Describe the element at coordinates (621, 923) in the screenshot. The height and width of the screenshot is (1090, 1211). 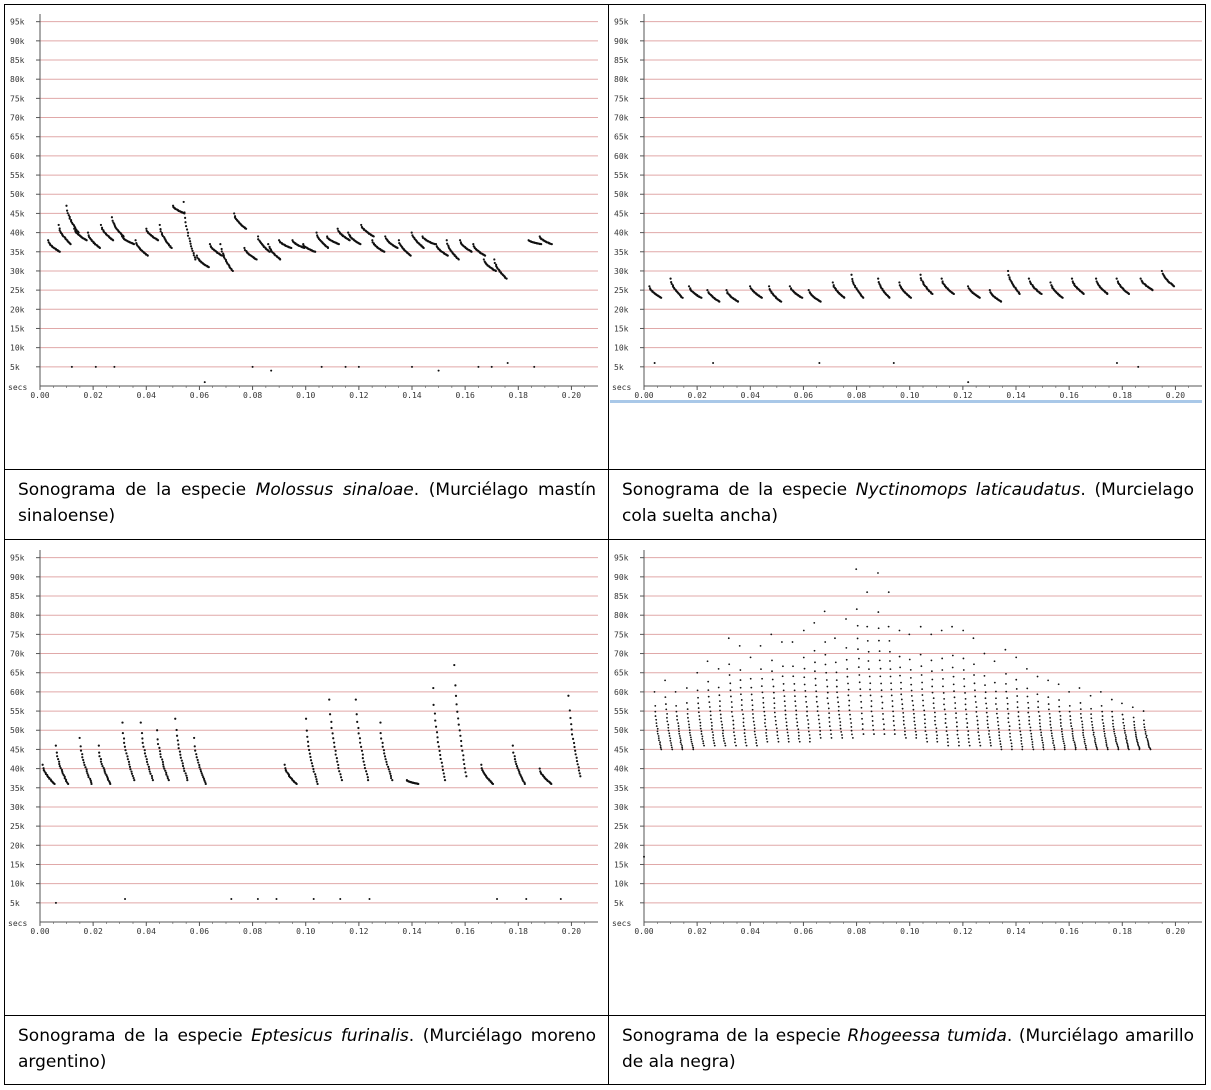
I see `x-axis-label: secs` at that location.